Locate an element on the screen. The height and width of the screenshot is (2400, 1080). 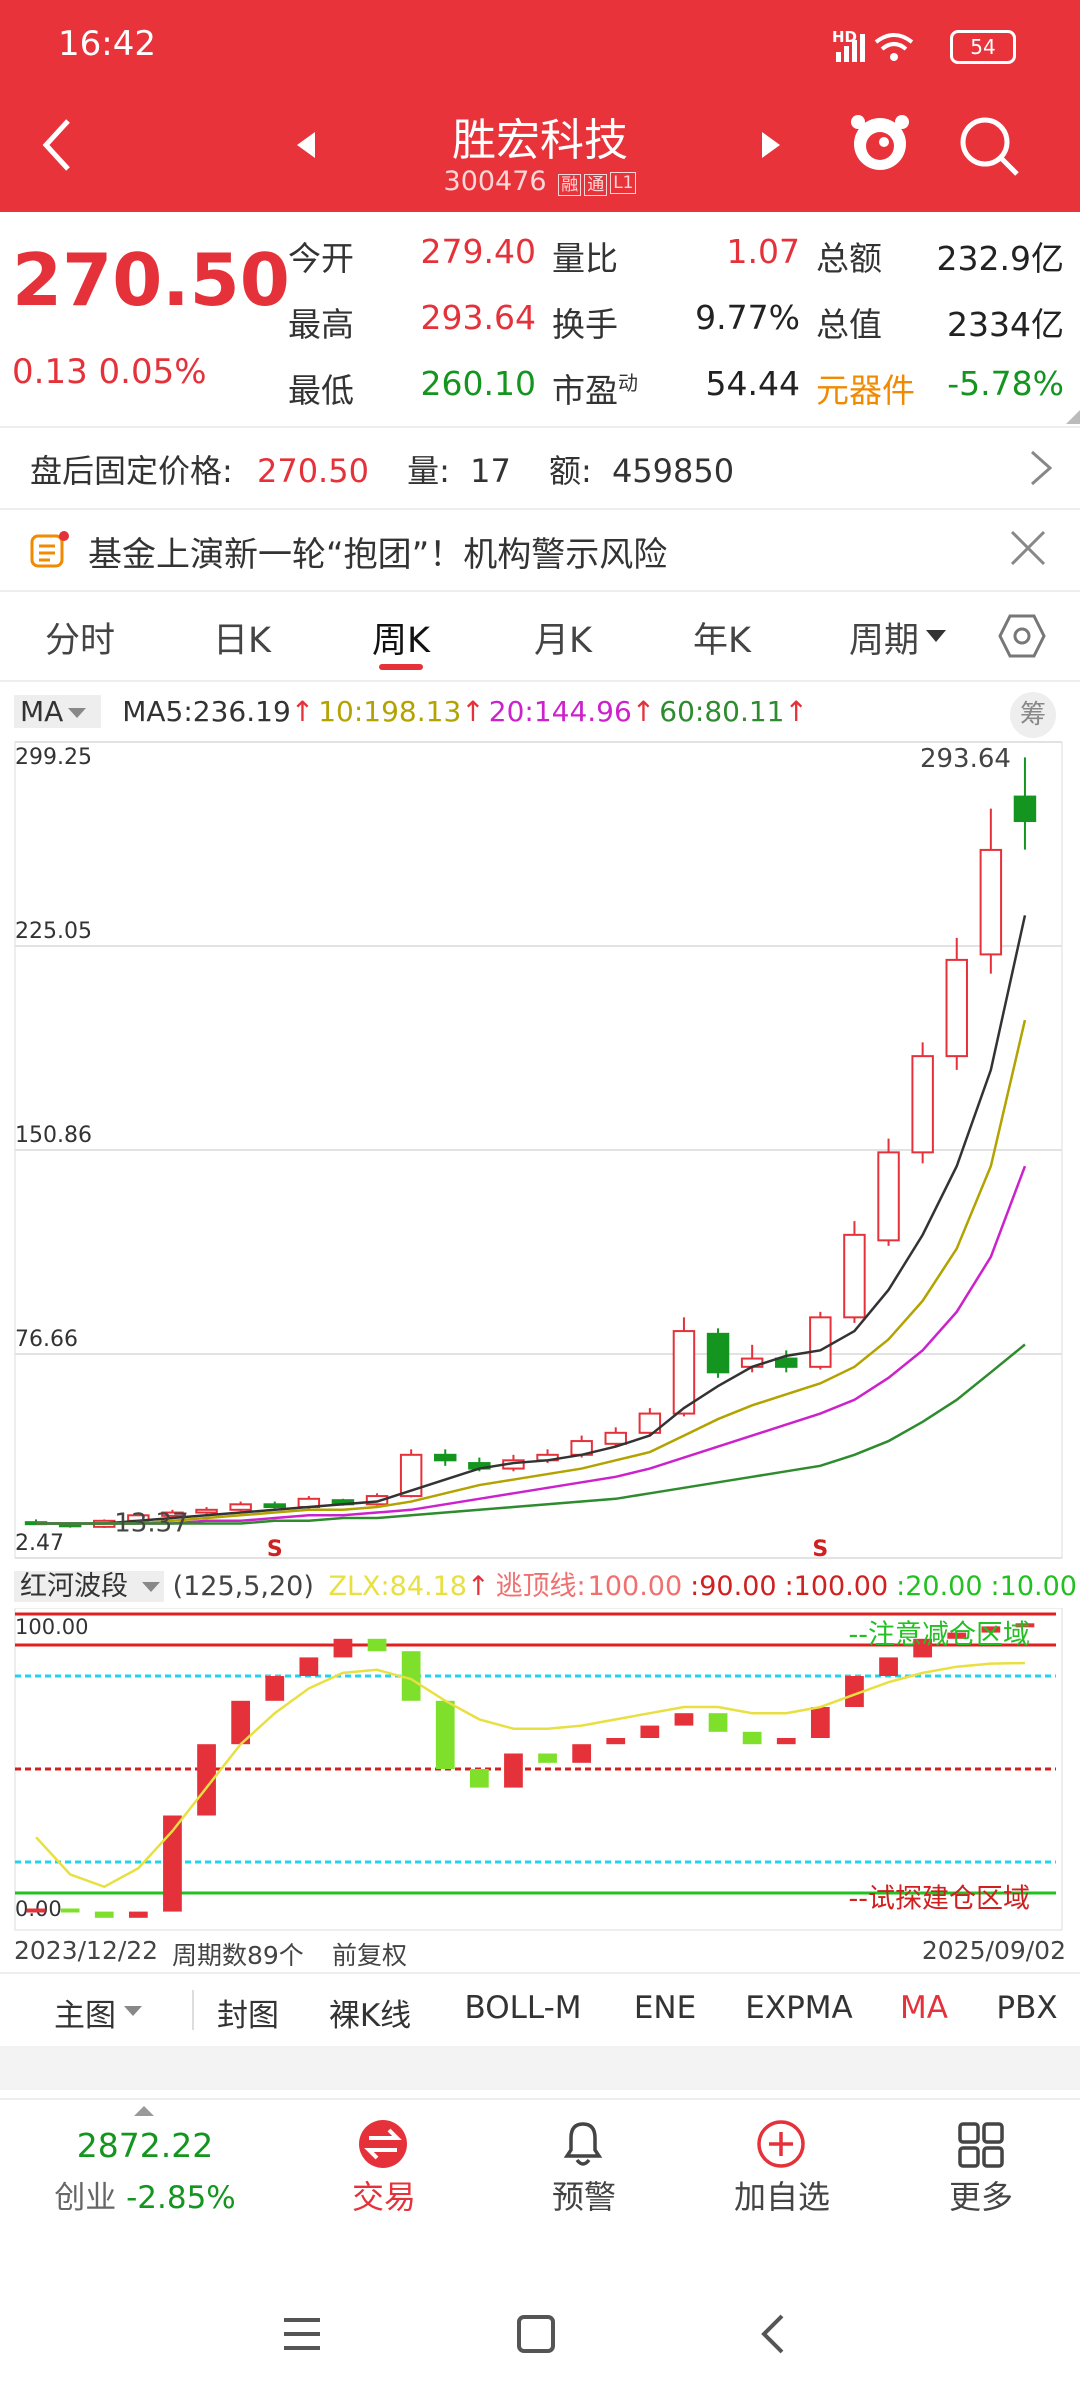
index-row: 创业 -2.85% is located at coordinates (145, 2194).